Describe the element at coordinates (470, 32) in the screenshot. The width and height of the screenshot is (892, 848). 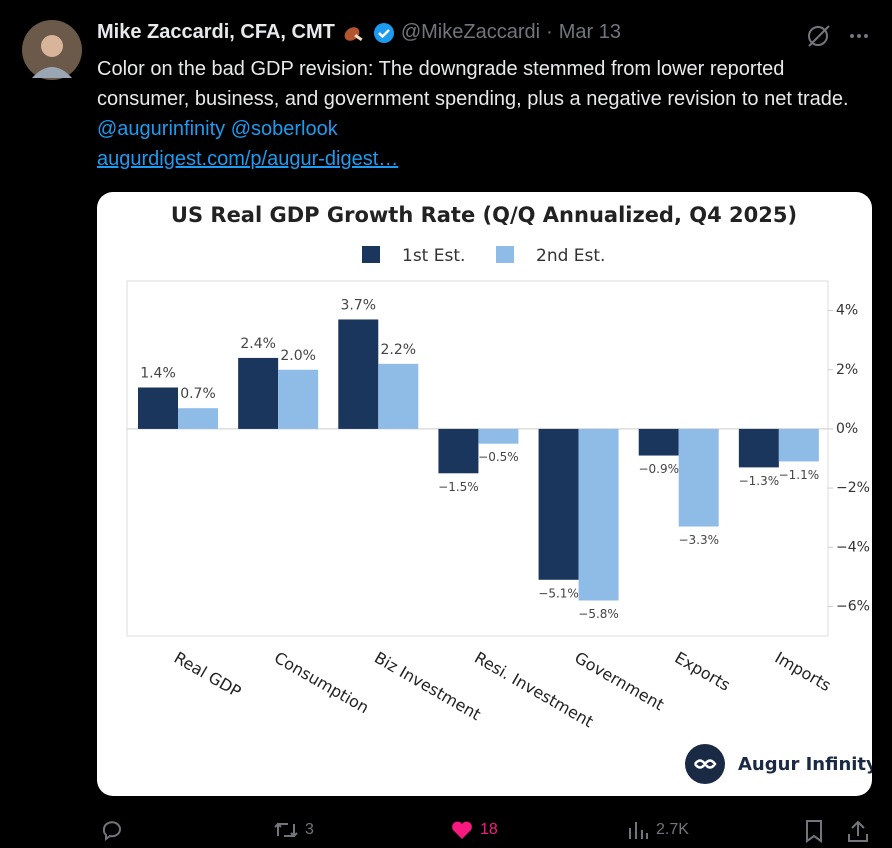
I see `handle: @MikeZaccardi` at that location.